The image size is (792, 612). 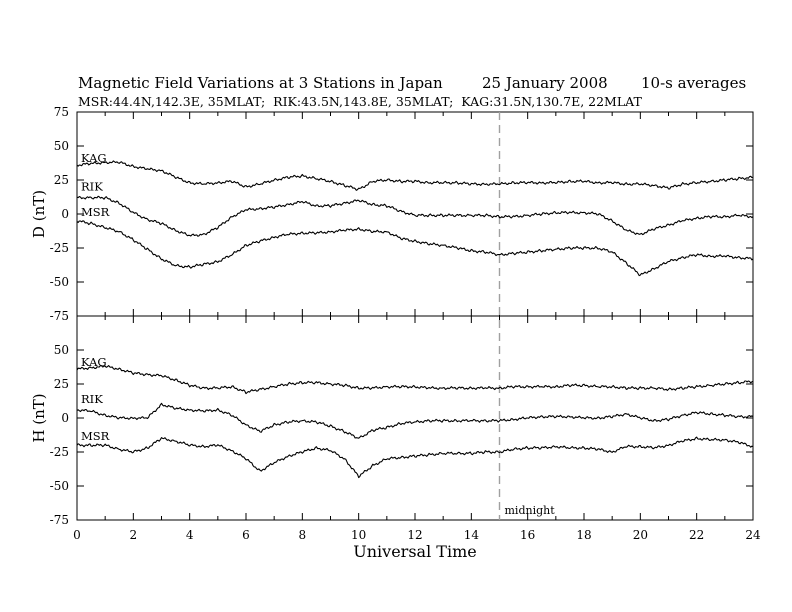 I want to click on series-label-d-kag: KAG, so click(x=94, y=158).